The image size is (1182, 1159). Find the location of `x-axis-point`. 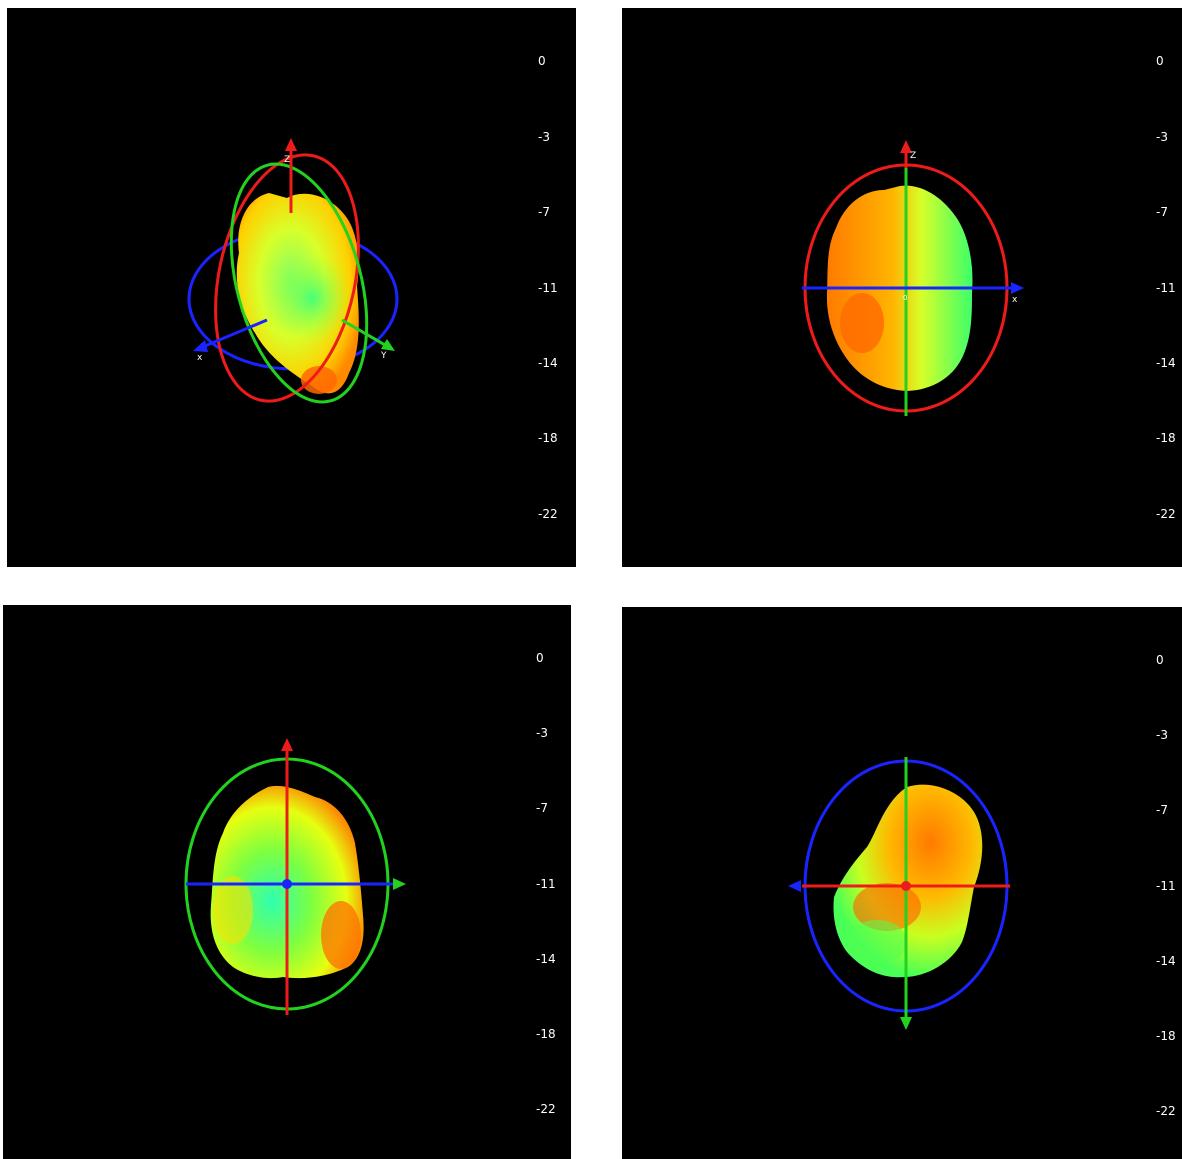

x-axis-point is located at coordinates (906, 886).